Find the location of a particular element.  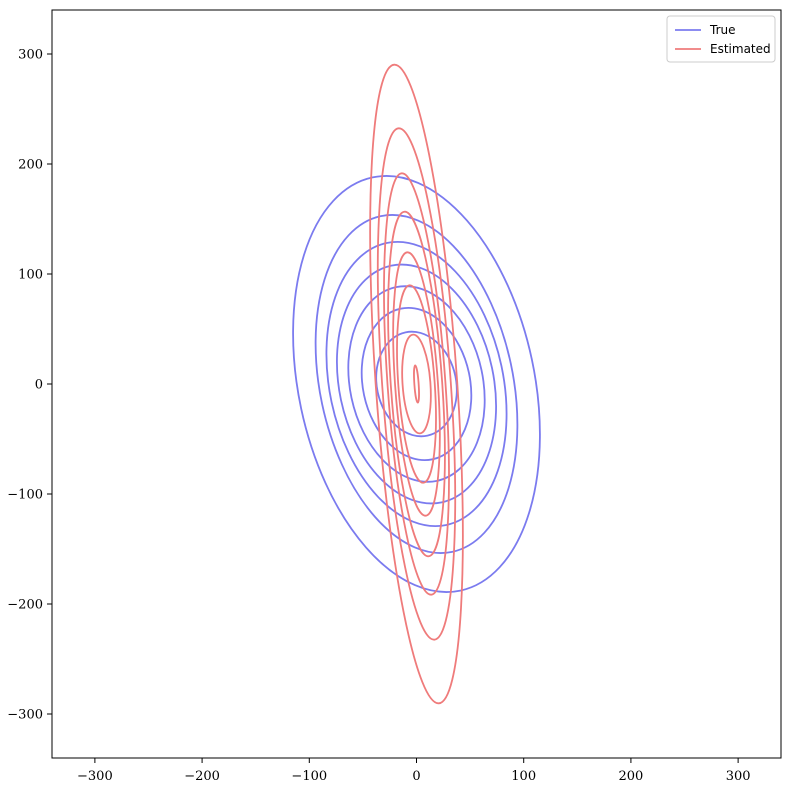

y-tick-label: −100 is located at coordinates (25, 495).